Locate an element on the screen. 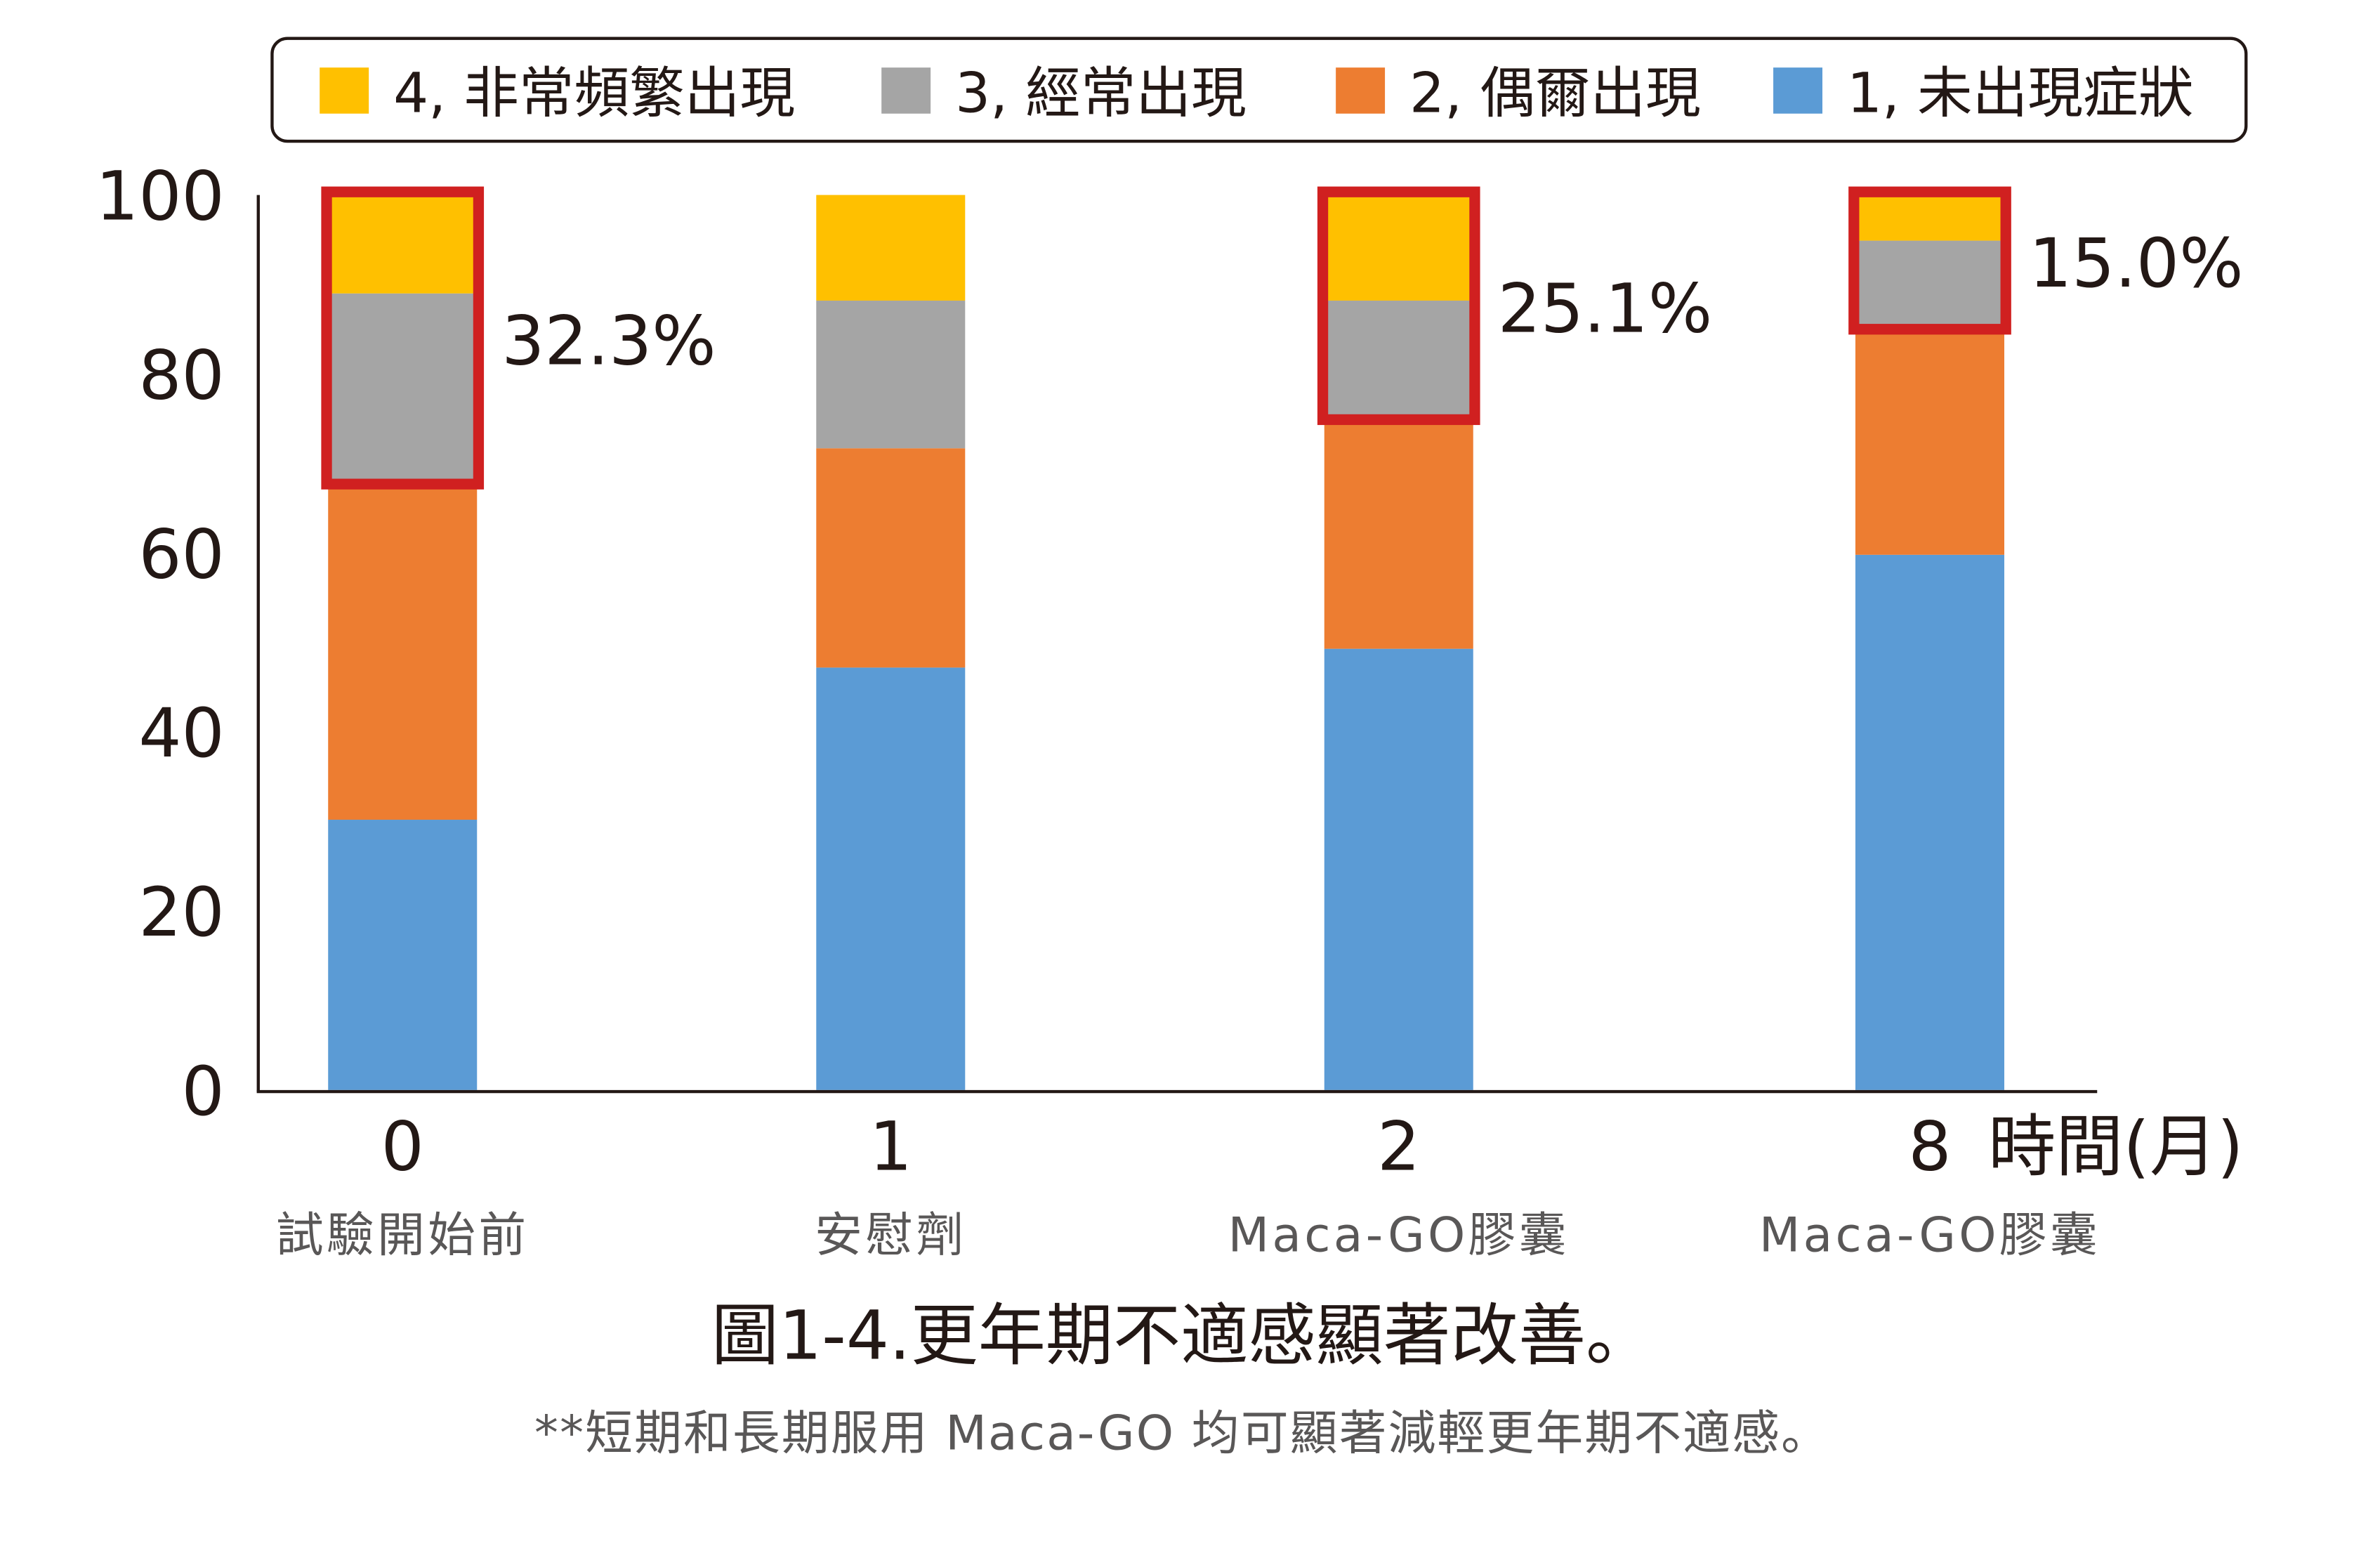 The image size is (2380, 1546). x-sublabel: 試驗開始前 is located at coordinates (403, 1234).